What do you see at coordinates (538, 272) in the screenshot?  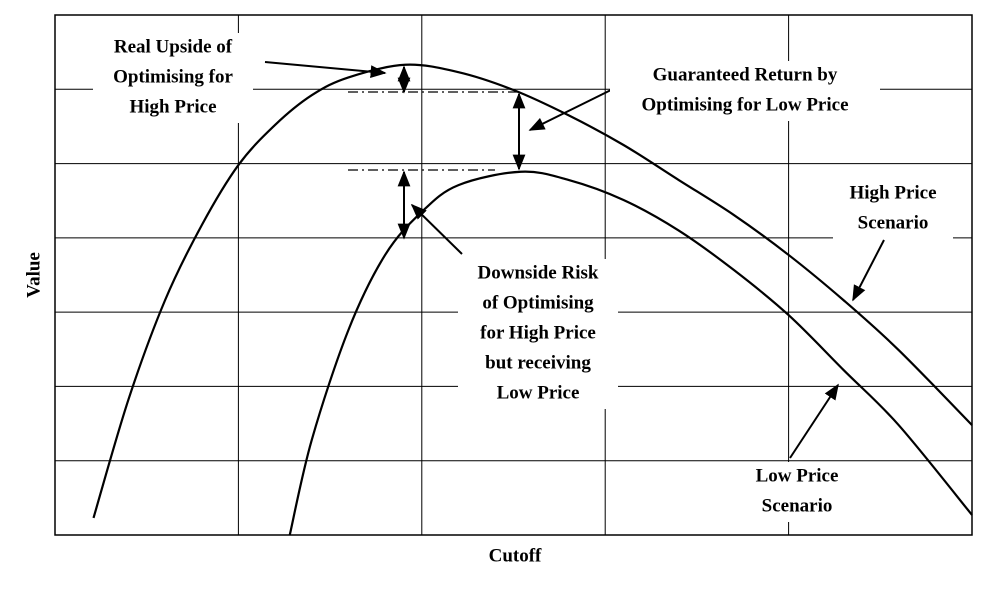 I see `annotation-text: Downside Risk` at bounding box center [538, 272].